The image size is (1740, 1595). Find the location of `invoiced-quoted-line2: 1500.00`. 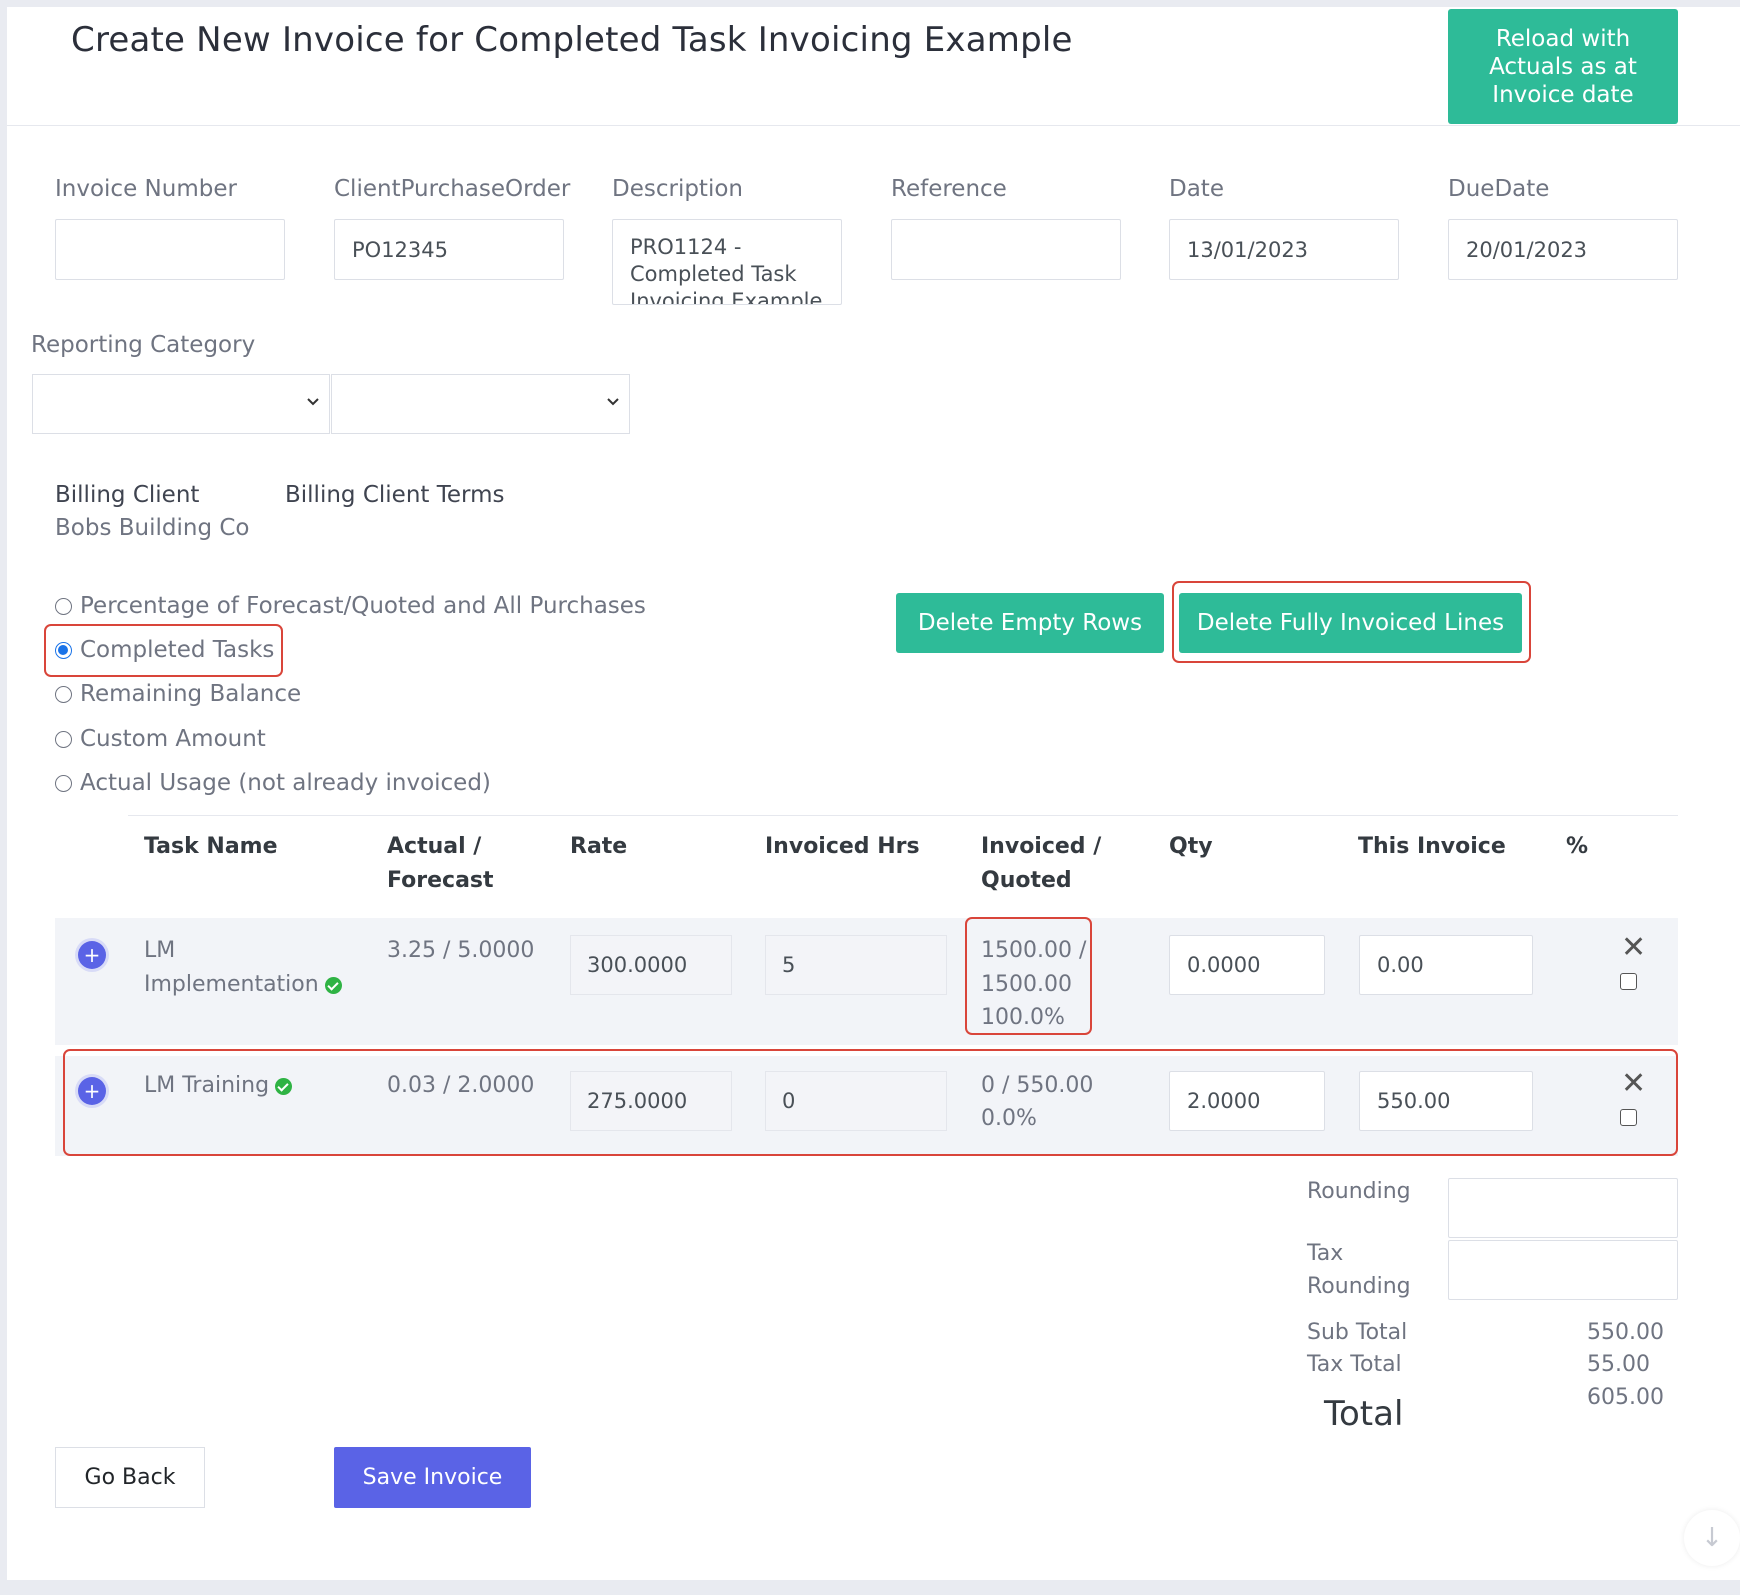

invoiced-quoted-line2: 1500.00 is located at coordinates (1026, 984).